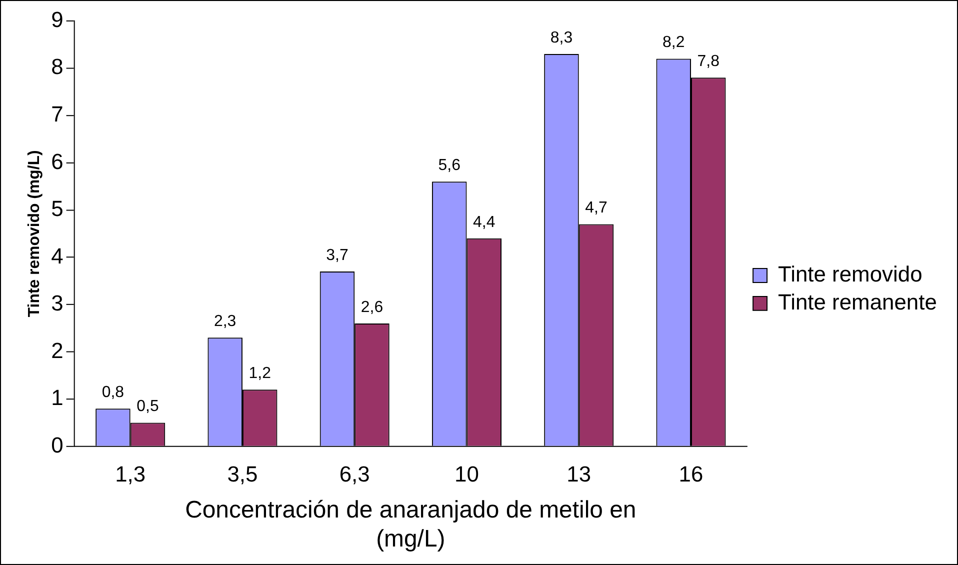 The height and width of the screenshot is (565, 958). I want to click on data-label: 0,8, so click(113, 393).